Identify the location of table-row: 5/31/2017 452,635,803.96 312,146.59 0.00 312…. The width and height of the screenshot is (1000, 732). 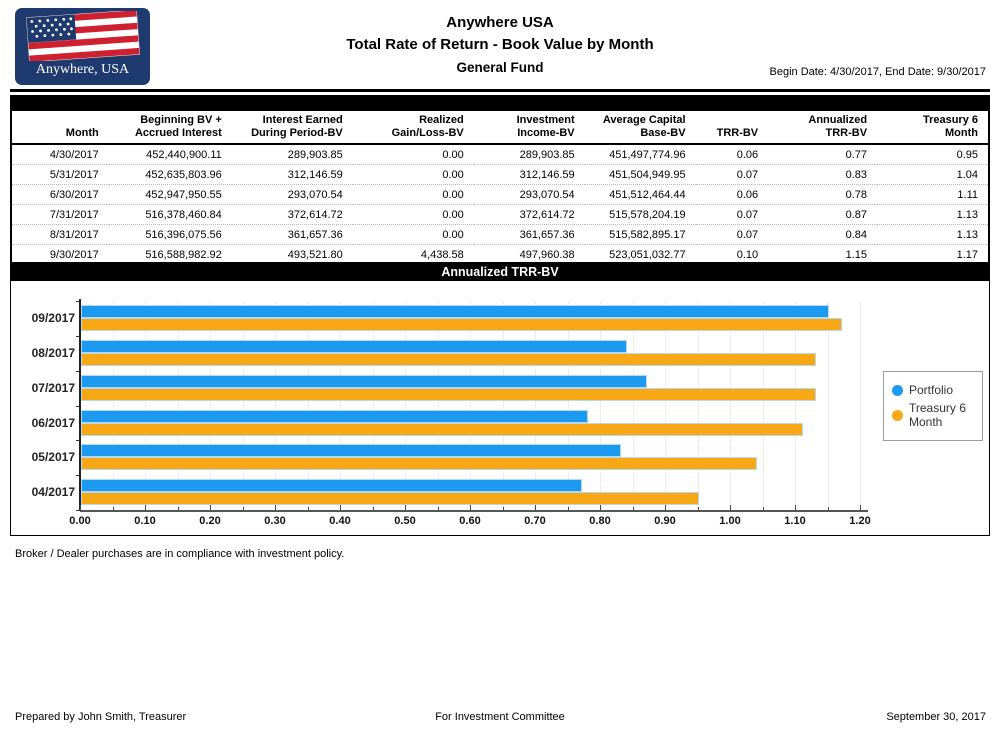
(500, 174).